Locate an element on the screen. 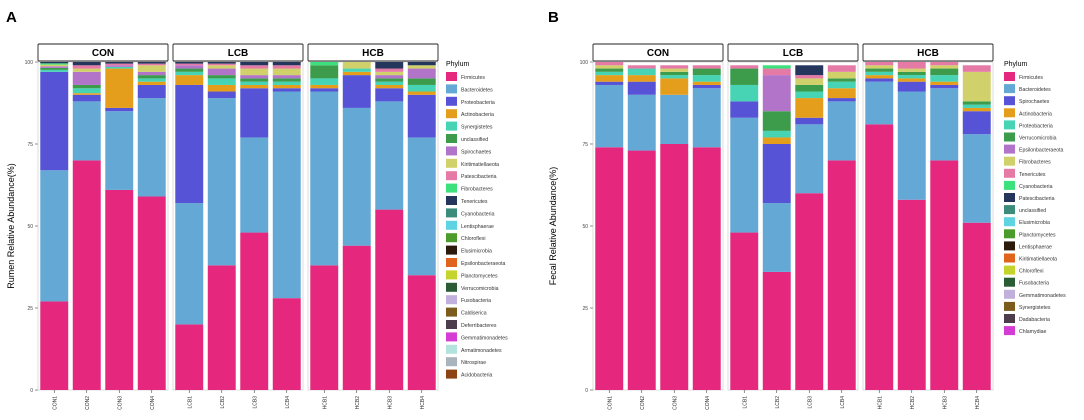 The image size is (1084, 420). legend-label: Armatimonadetes is located at coordinates (481, 351).